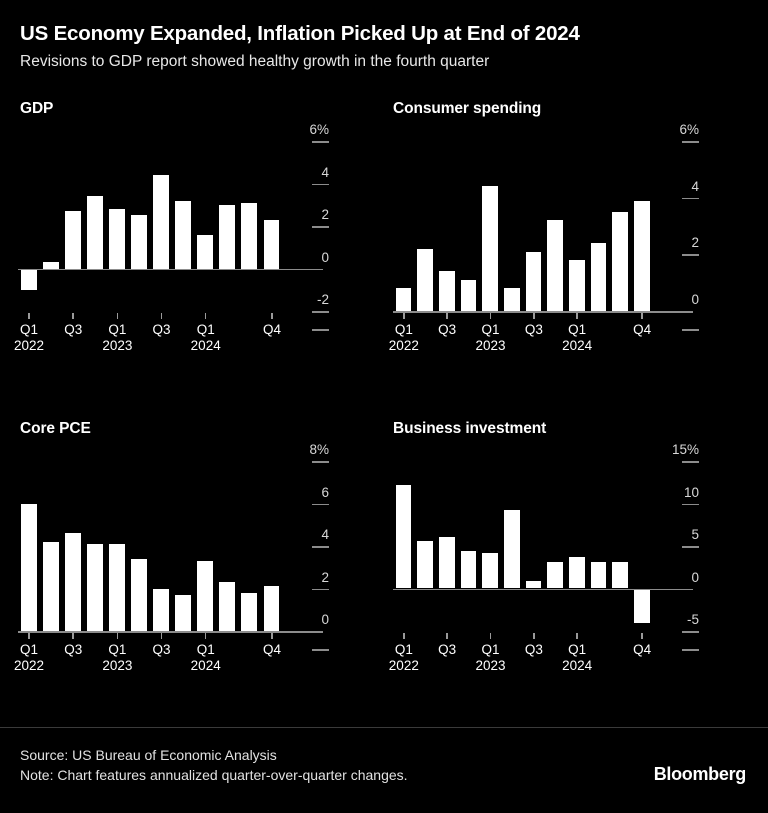  I want to click on x-tick-quarter: Q4, so click(271, 329).